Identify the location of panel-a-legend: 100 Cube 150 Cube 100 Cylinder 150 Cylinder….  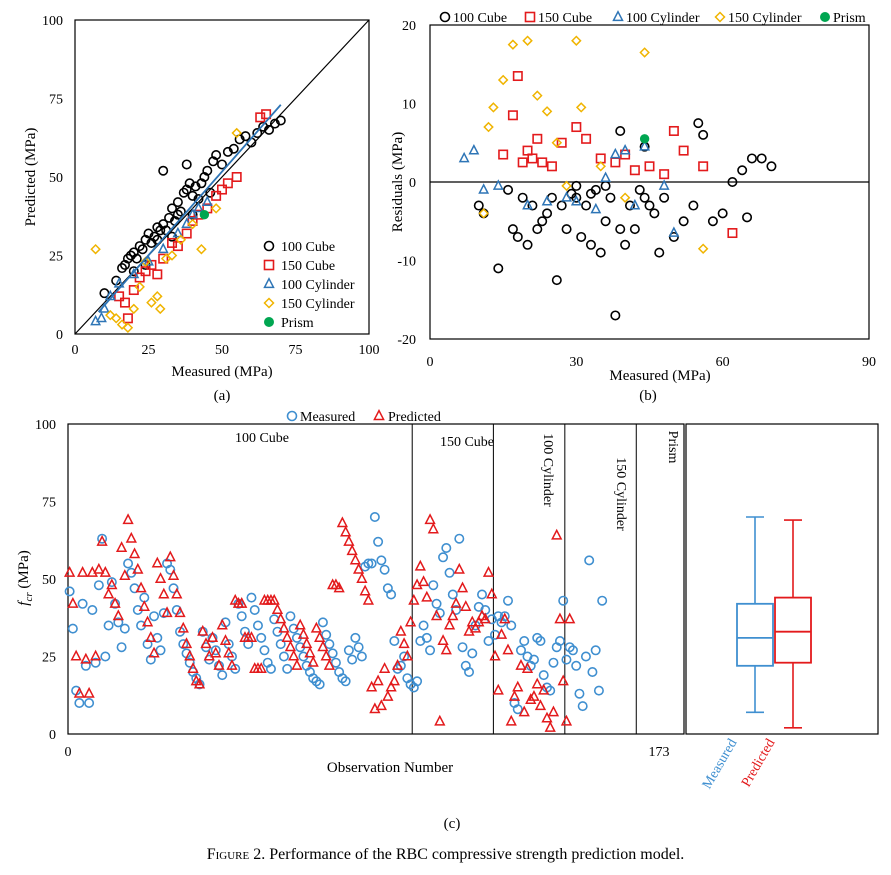
(309, 285).